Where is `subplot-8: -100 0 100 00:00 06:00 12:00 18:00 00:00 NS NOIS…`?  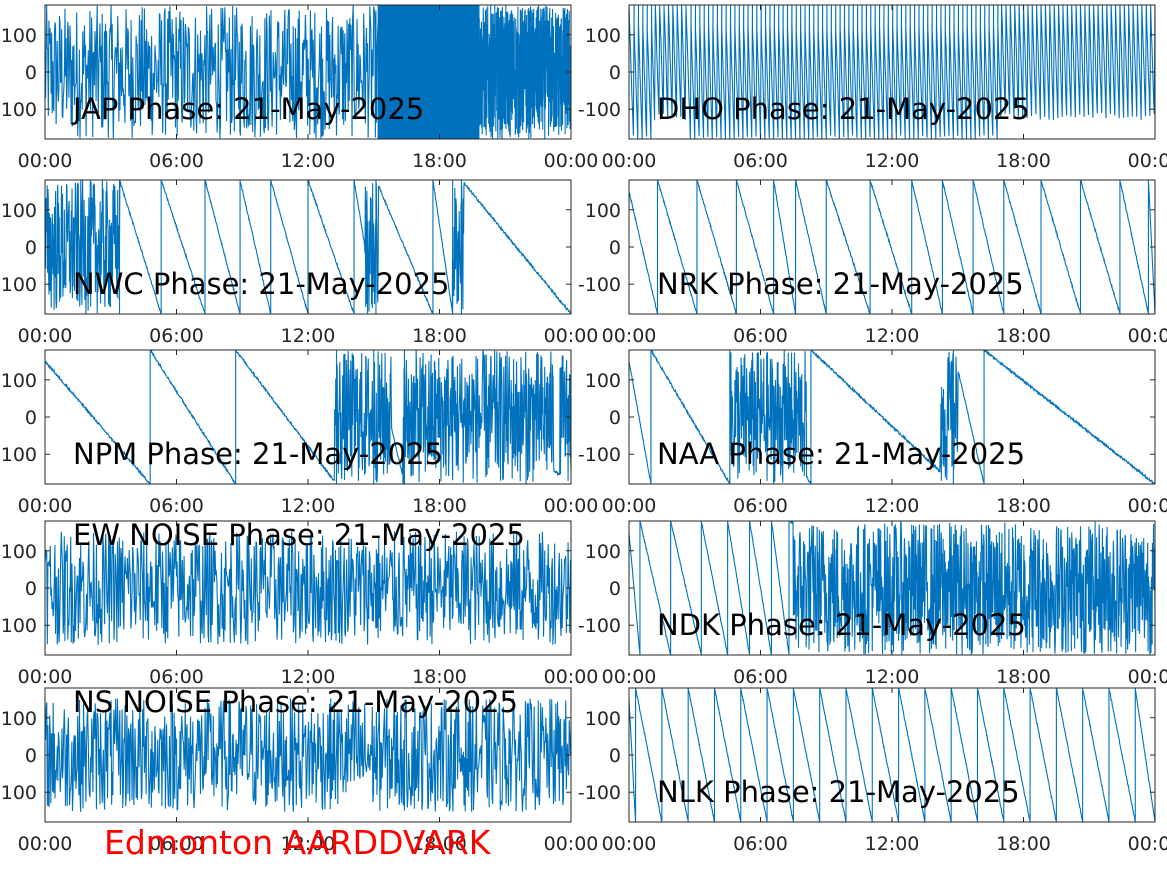 subplot-8: -100 0 100 00:00 06:00 12:00 18:00 00:00 NS NOIS… is located at coordinates (299, 770).